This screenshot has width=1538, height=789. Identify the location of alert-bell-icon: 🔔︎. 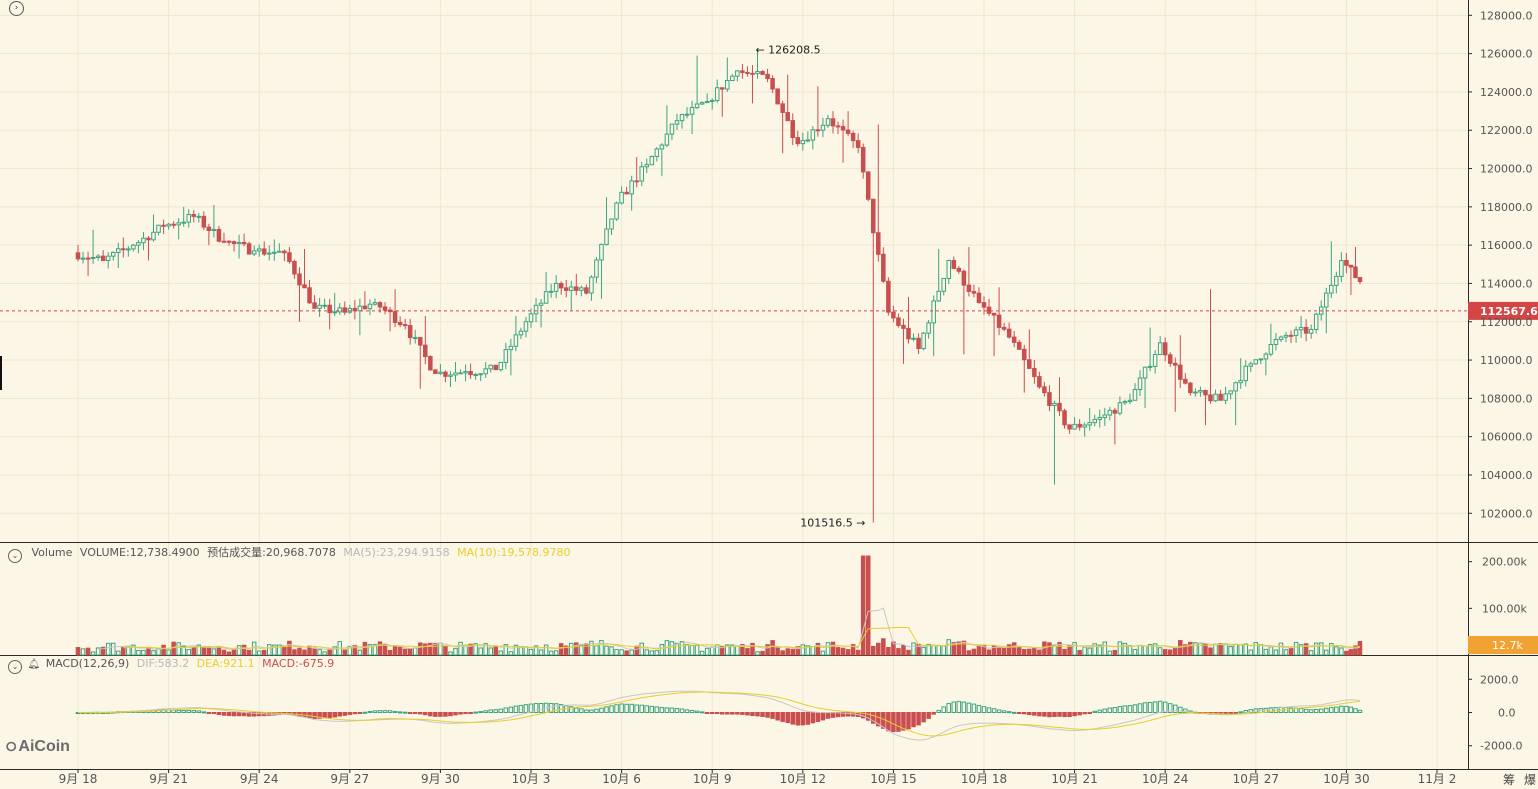
(34, 664).